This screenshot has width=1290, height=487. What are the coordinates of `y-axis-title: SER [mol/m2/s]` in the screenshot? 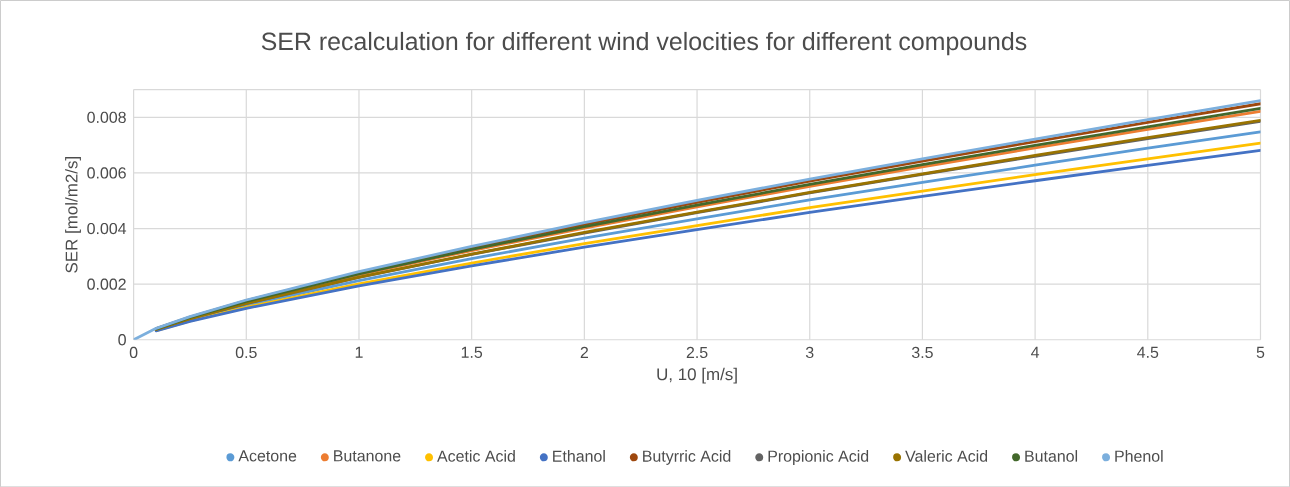 It's located at (73, 214).